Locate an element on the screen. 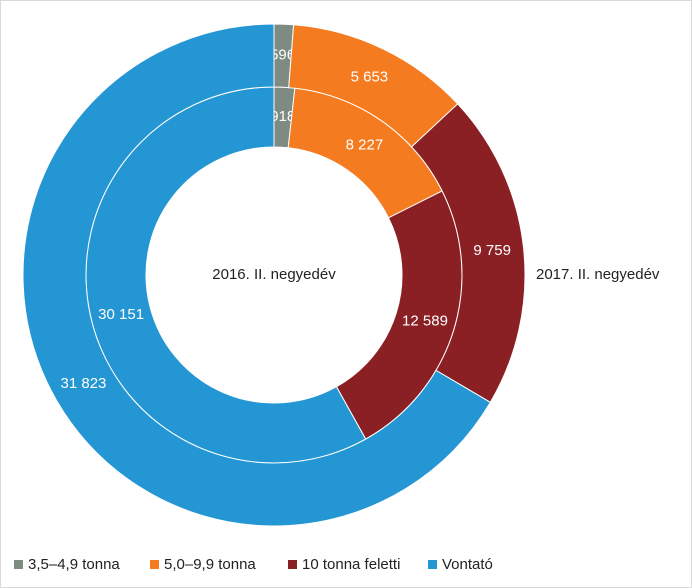 The width and height of the screenshot is (692, 588). value-label: 918 is located at coordinates (282, 116).